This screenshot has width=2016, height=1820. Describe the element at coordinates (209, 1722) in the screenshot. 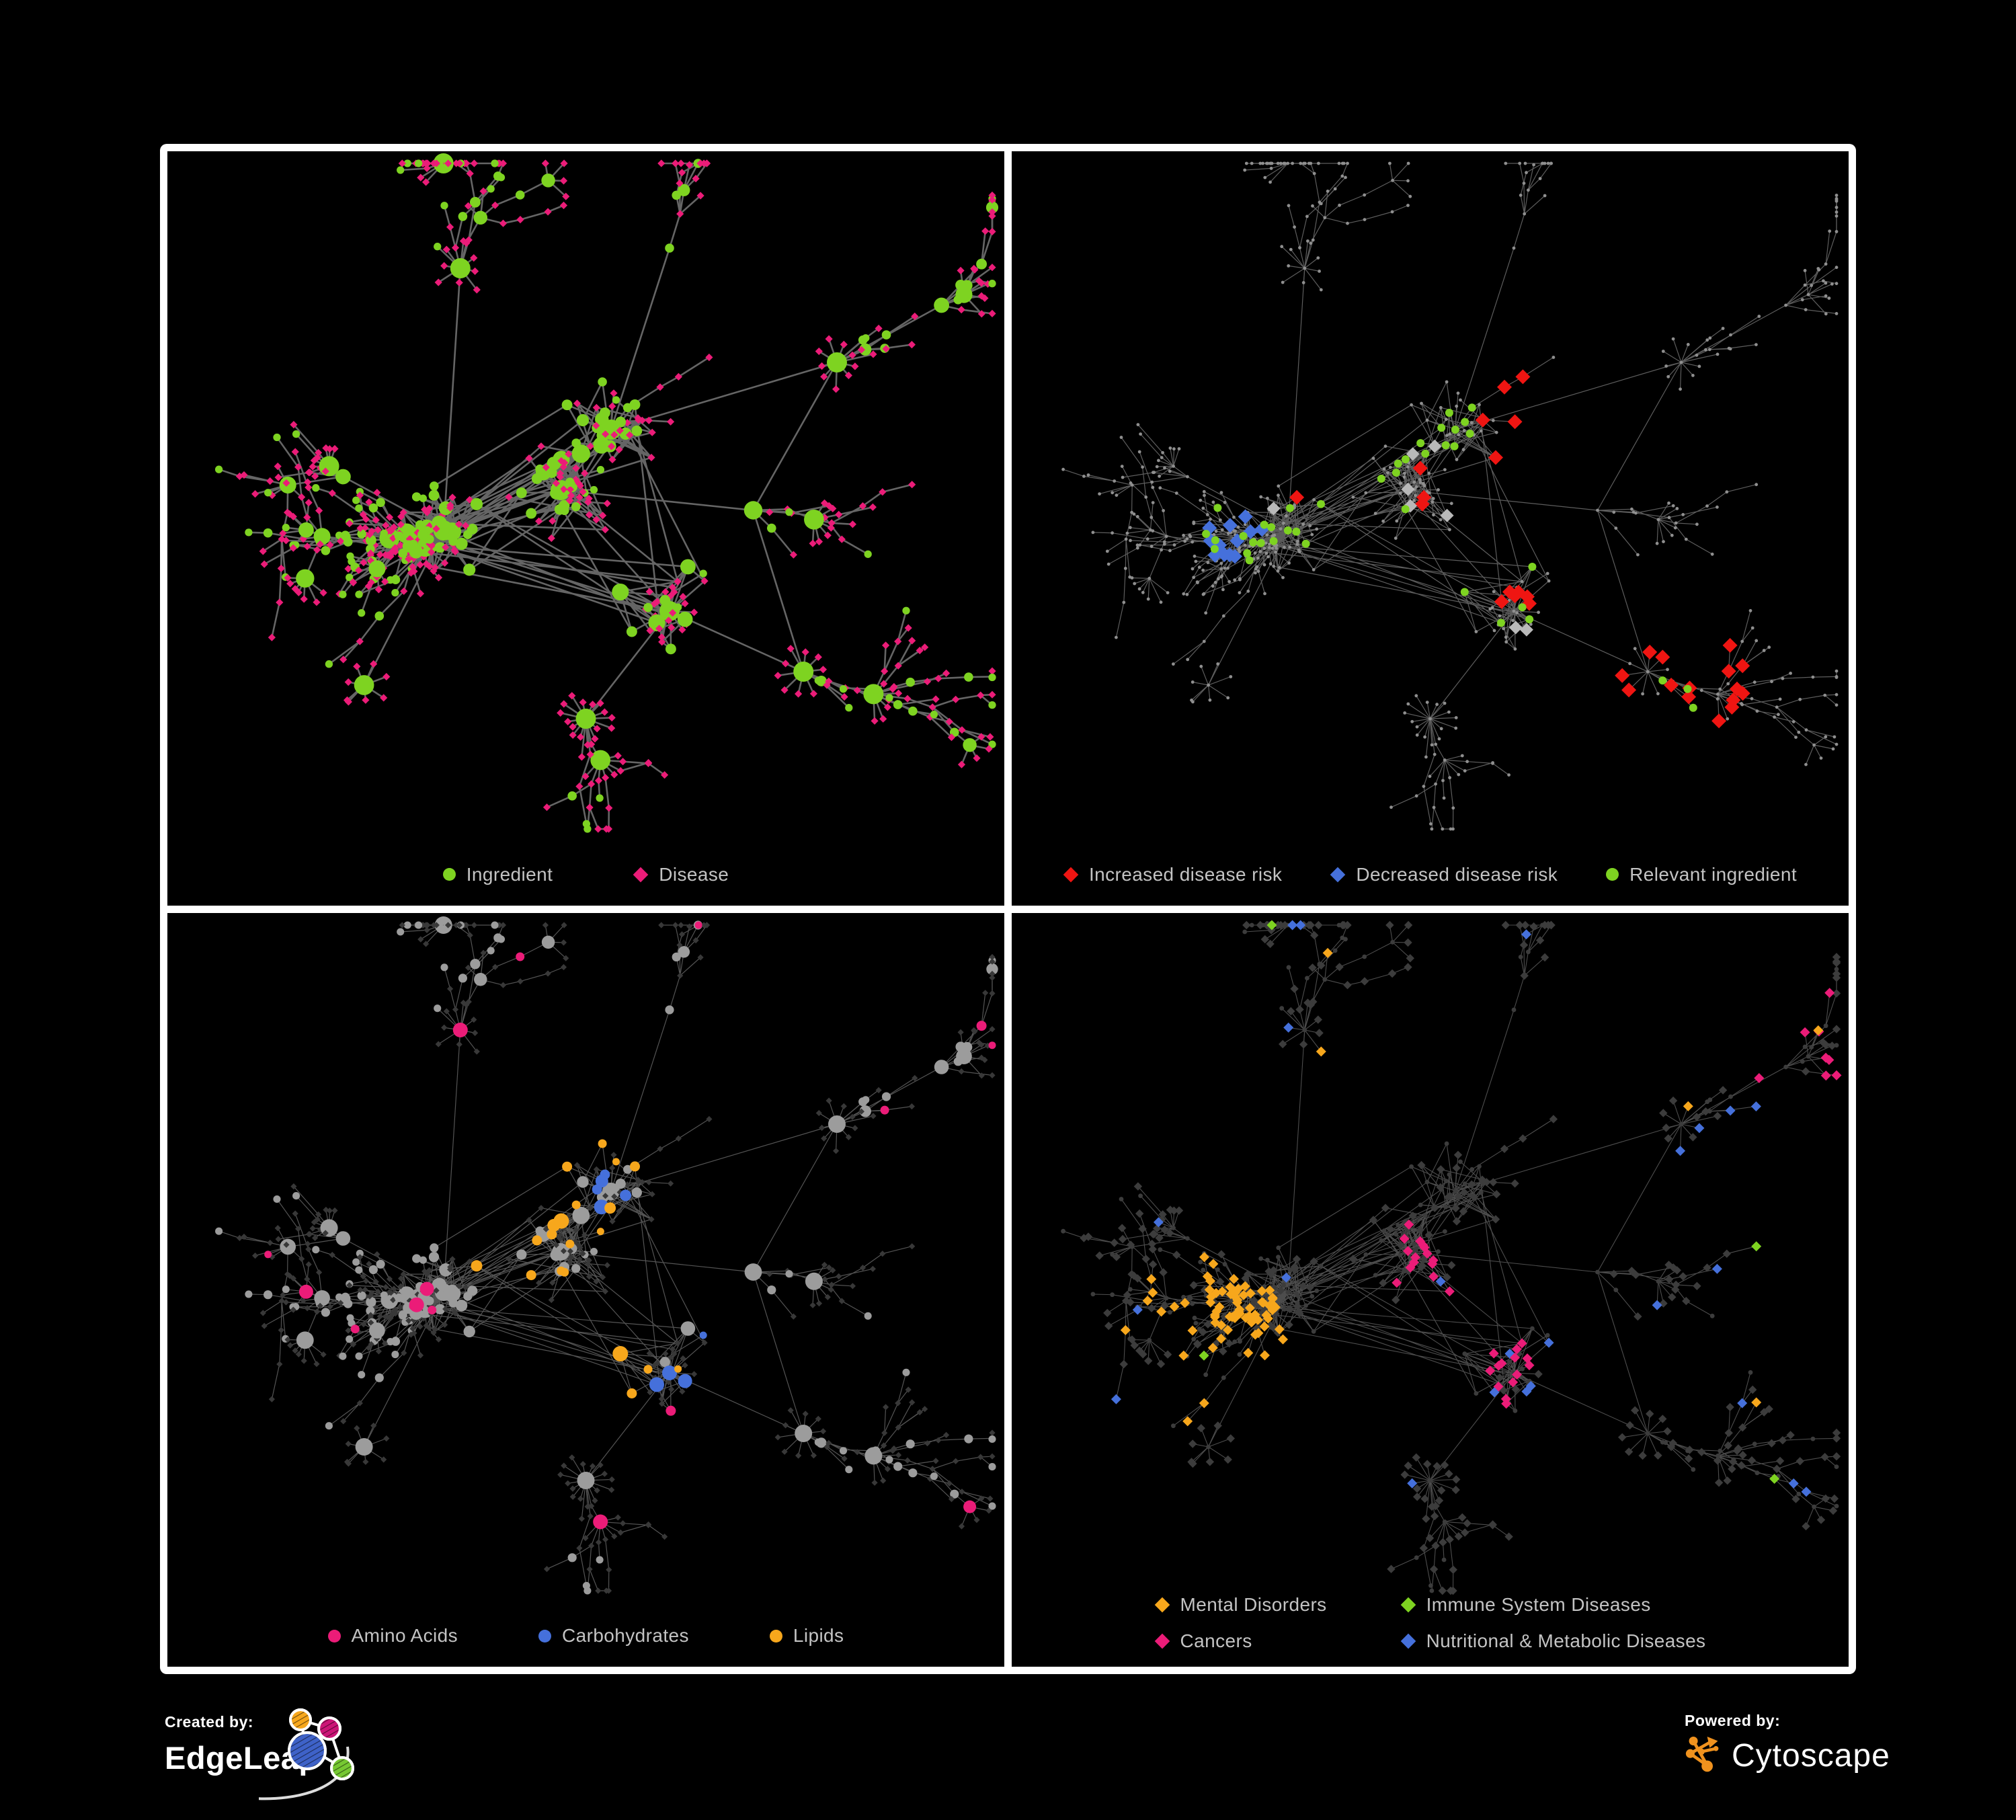

I see `created-by-label: Created by:` at that location.